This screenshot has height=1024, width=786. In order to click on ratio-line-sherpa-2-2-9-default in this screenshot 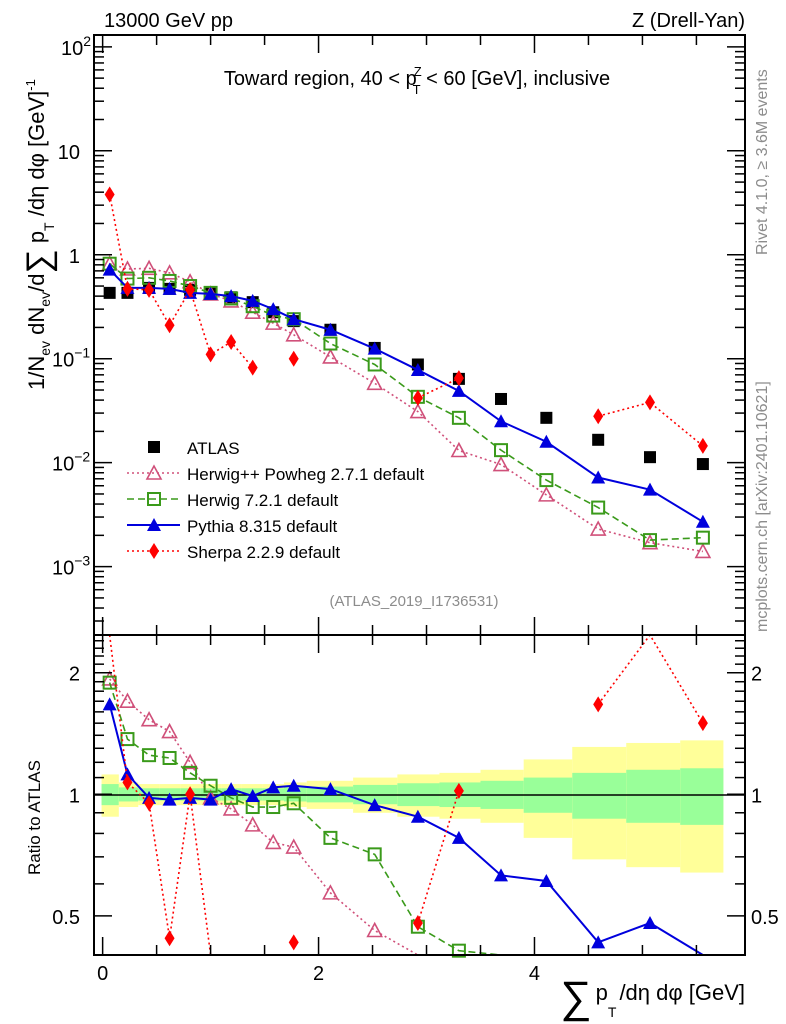, I will do `click(650, 678)`.